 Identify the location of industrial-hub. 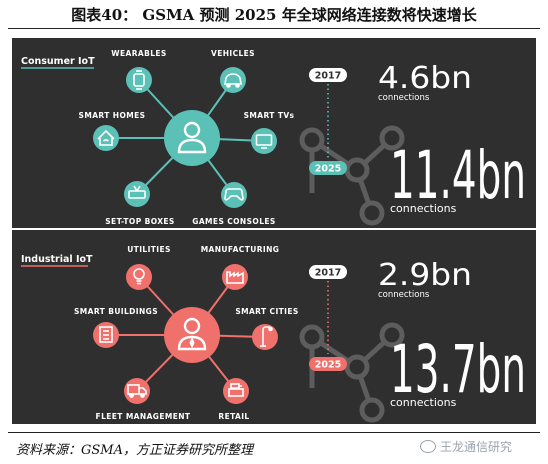
(192, 335).